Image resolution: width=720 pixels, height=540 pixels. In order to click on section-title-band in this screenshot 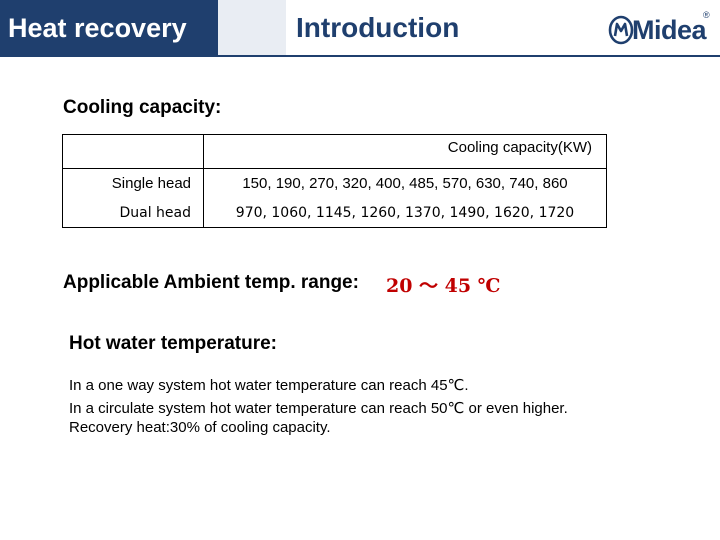, I will do `click(109, 28)`.